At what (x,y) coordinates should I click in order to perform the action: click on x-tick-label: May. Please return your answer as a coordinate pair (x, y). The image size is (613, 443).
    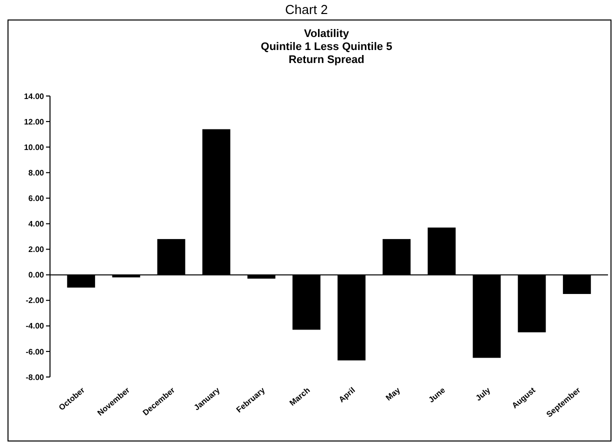
    Looking at the image, I should click on (393, 394).